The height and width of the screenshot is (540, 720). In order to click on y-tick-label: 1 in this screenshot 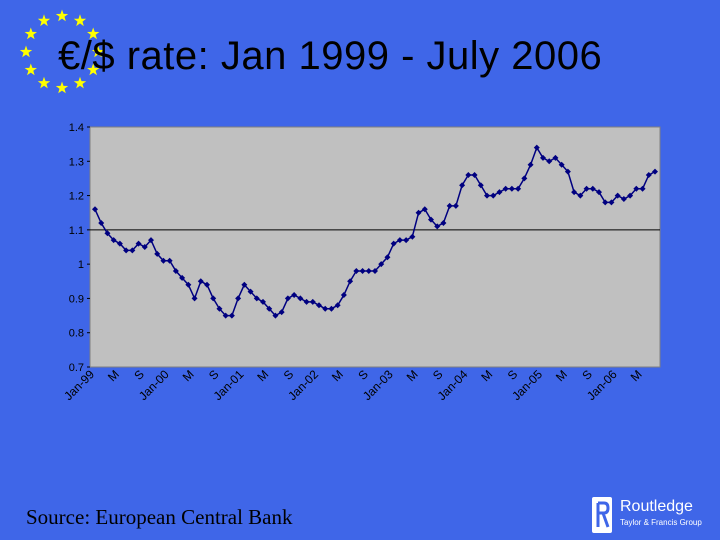, I will do `click(81, 265)`.